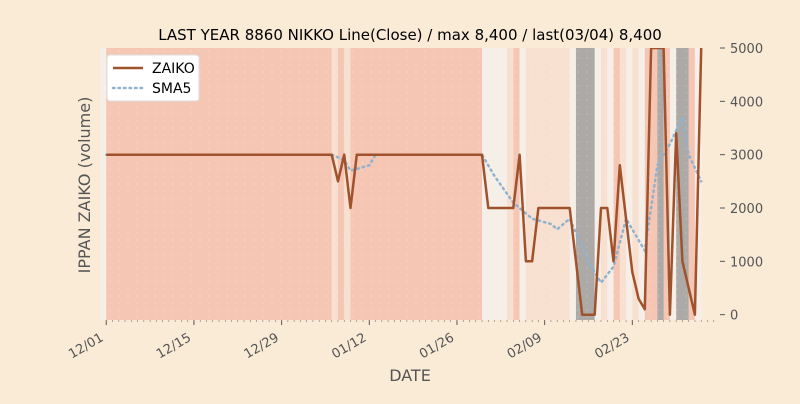 The image size is (800, 404). I want to click on y-axis-label: IPPAN ZAIKO (volume), so click(84, 185).